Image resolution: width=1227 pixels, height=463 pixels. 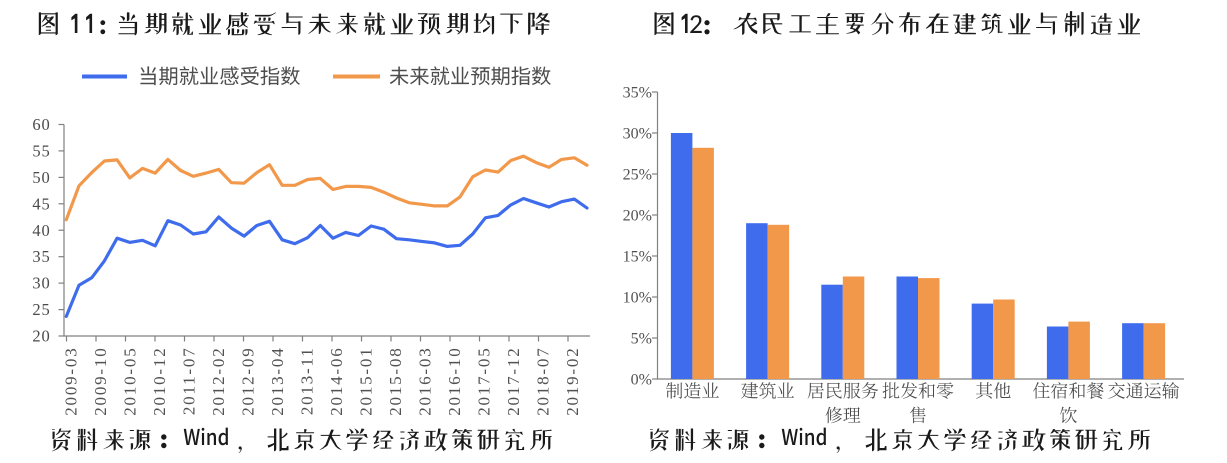 I want to click on svg-text: 2010-05, so click(x=130, y=381).